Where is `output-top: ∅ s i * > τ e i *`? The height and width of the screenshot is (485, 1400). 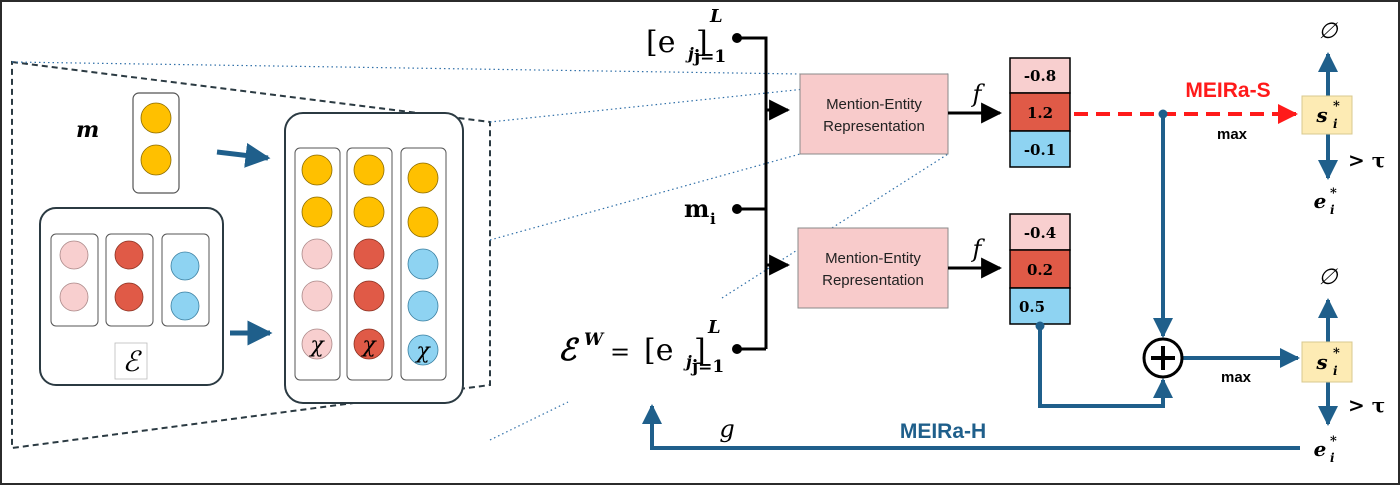
output-top: ∅ s i * > τ e i * is located at coordinates (1343, 118).